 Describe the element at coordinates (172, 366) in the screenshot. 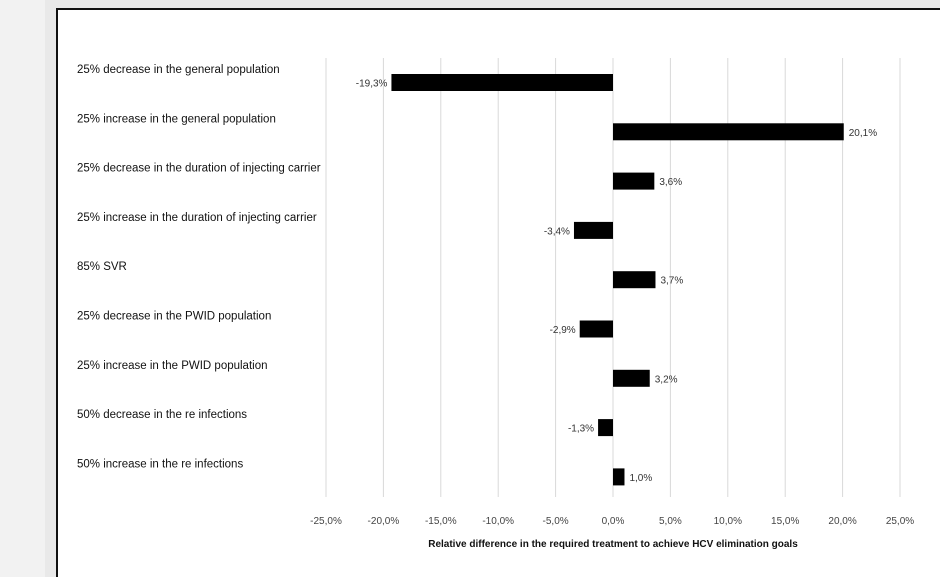

I see `category-label: 25% increase in the PWID population` at that location.